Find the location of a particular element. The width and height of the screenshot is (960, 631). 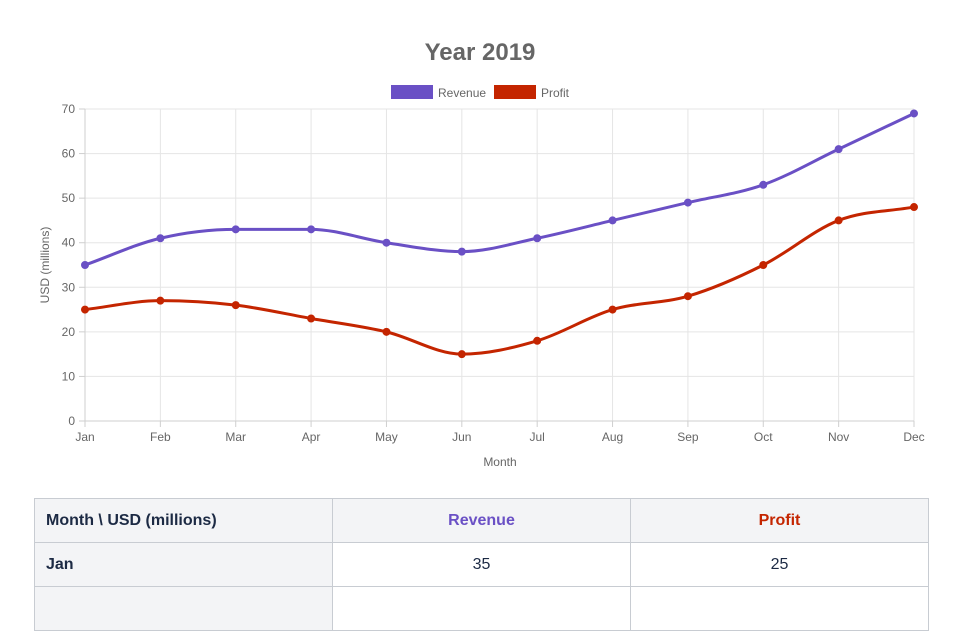

legend-label-revenue: Revenue is located at coordinates (462, 93).